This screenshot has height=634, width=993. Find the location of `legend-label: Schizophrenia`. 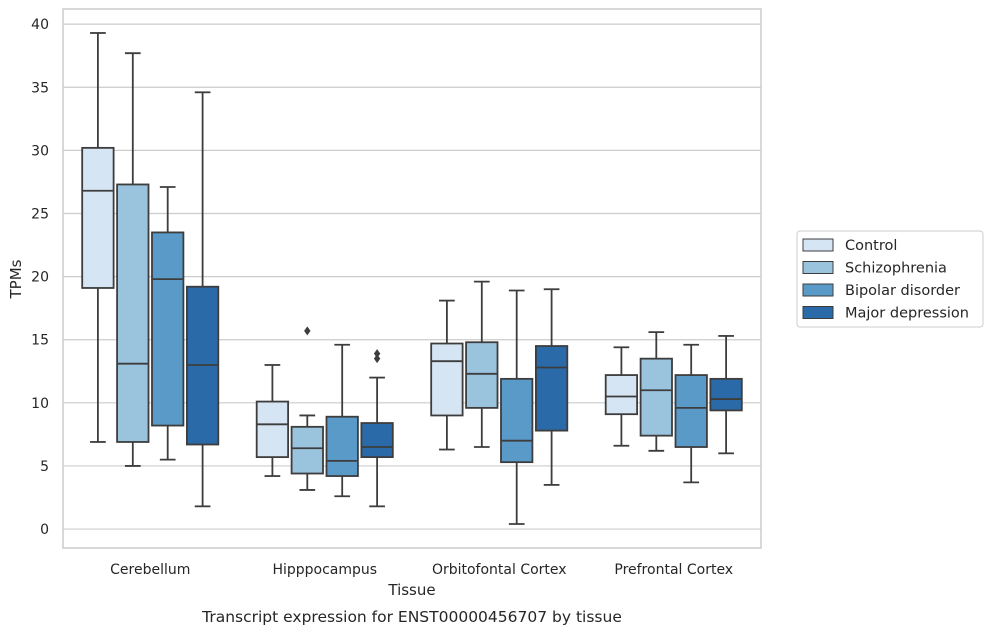

legend-label: Schizophrenia is located at coordinates (896, 269).